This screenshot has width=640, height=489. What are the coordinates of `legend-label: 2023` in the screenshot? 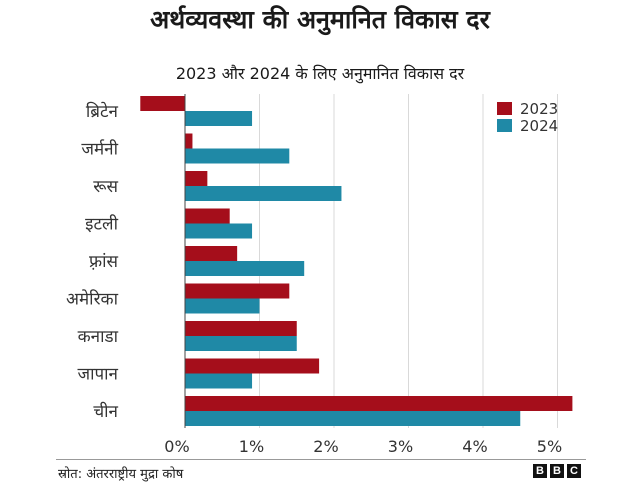 It's located at (539, 109).